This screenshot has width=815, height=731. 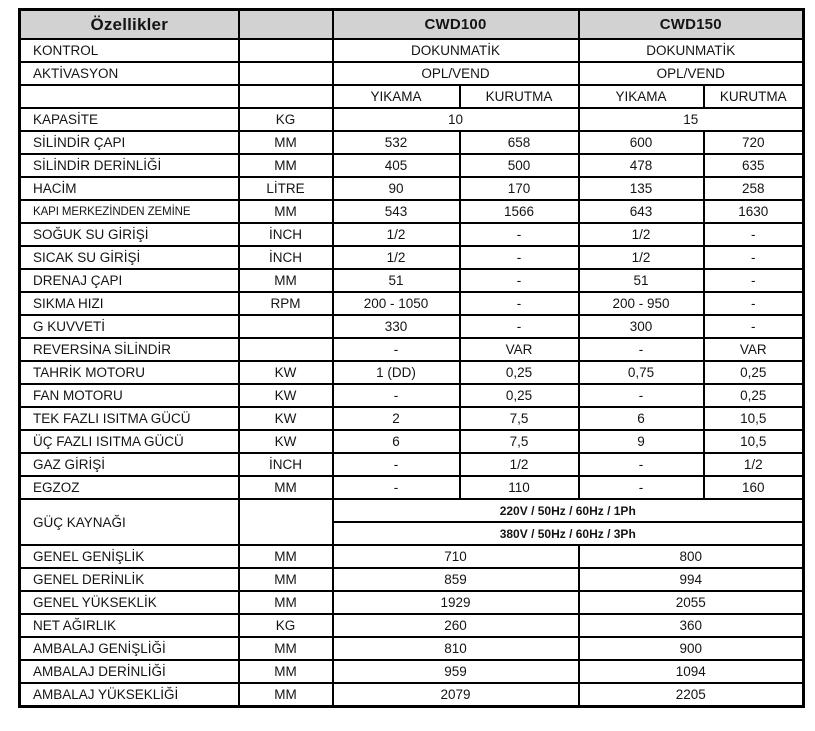 What do you see at coordinates (411, 280) in the screenshot?
I see `table-row: DRENAJ ÇAPI MM 51-51-` at bounding box center [411, 280].